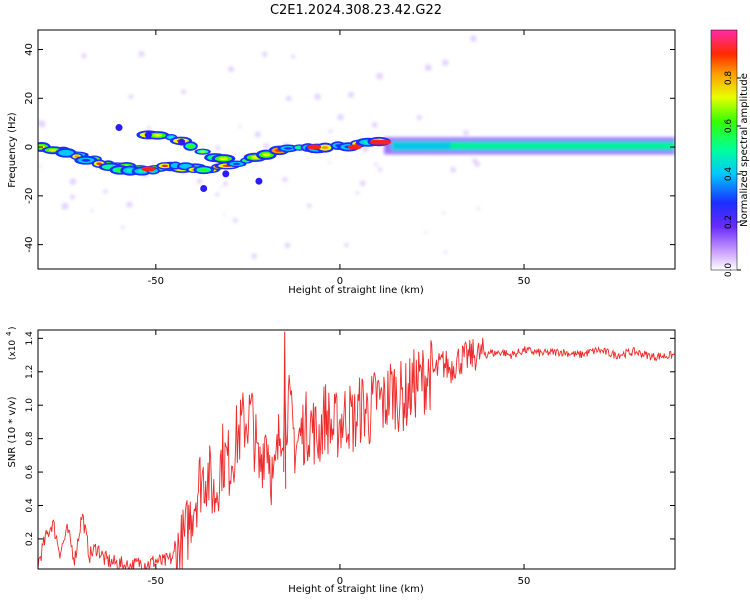 Image resolution: width=750 pixels, height=600 pixels. I want to click on colorbar-tick-label: 0.4, so click(729, 174).